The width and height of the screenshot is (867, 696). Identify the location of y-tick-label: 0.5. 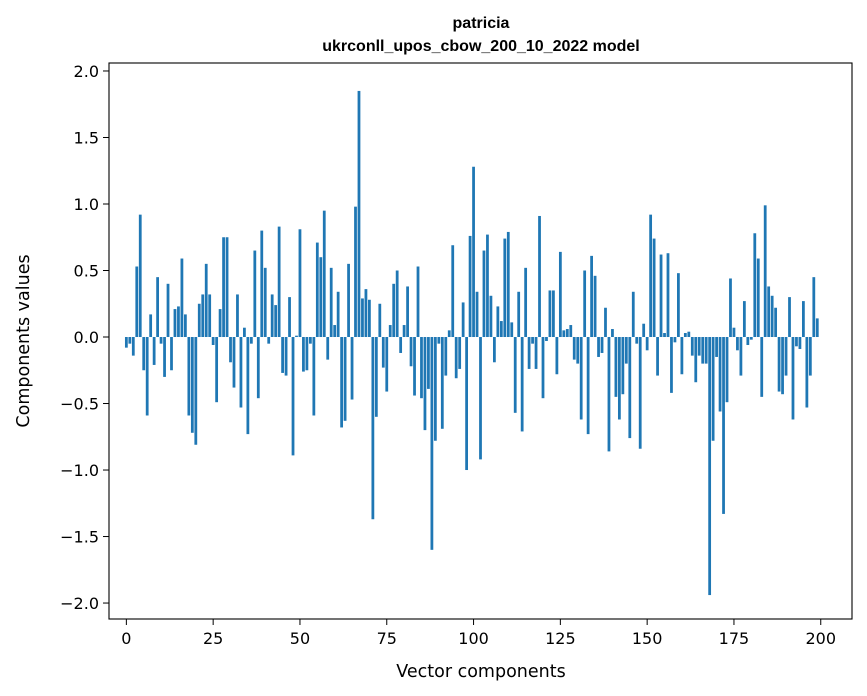
(86, 271).